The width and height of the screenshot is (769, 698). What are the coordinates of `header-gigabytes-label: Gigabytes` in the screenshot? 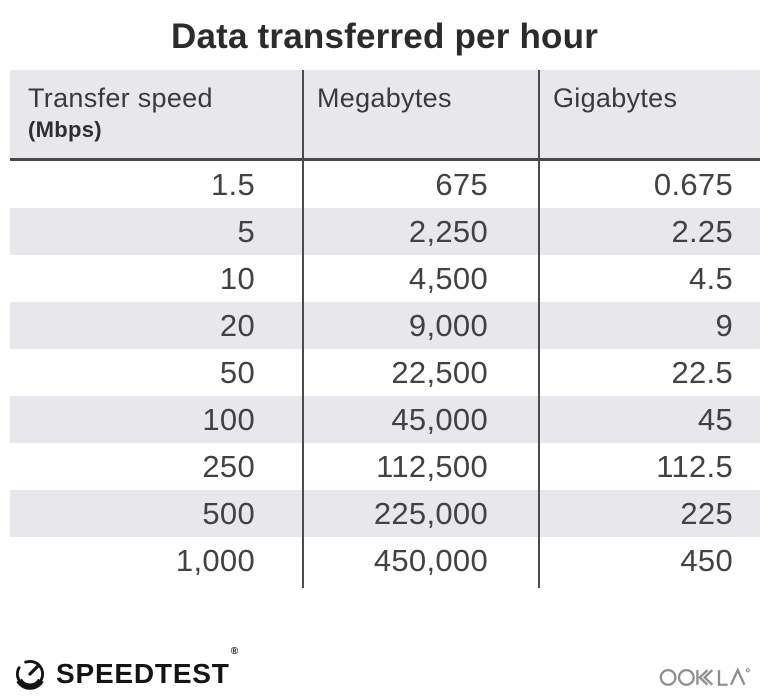 It's located at (615, 98).